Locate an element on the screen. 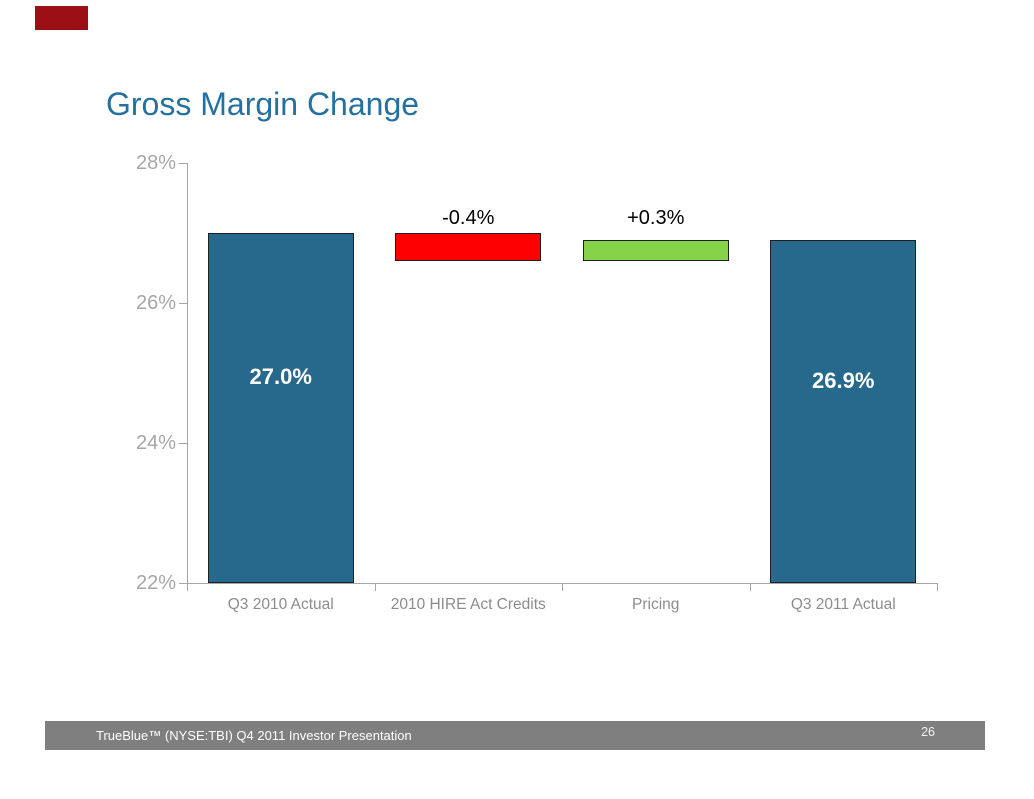  corner-accent-mark is located at coordinates (61, 18).